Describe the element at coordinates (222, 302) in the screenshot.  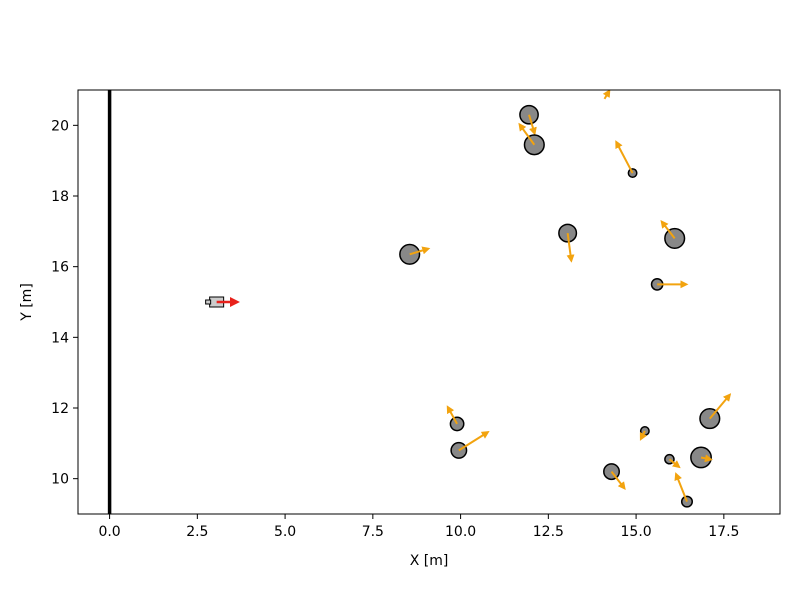
I see `robot` at that location.